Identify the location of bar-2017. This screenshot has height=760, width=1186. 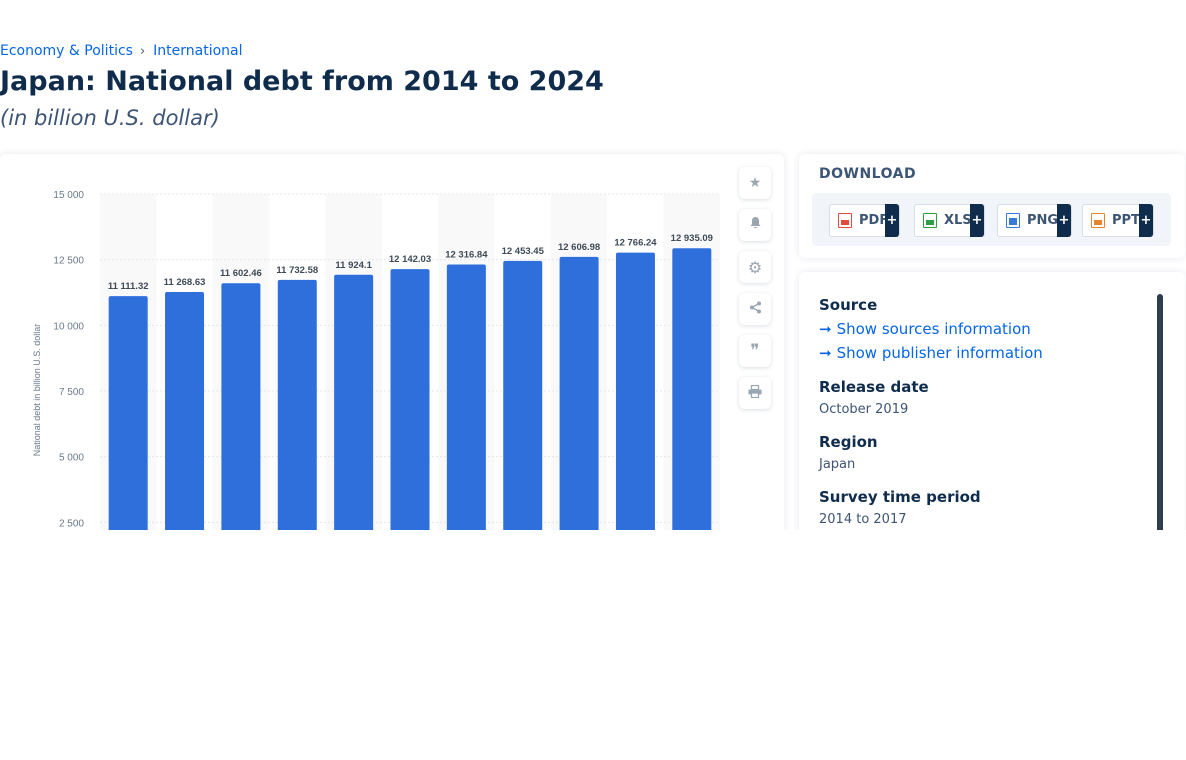
(297, 411).